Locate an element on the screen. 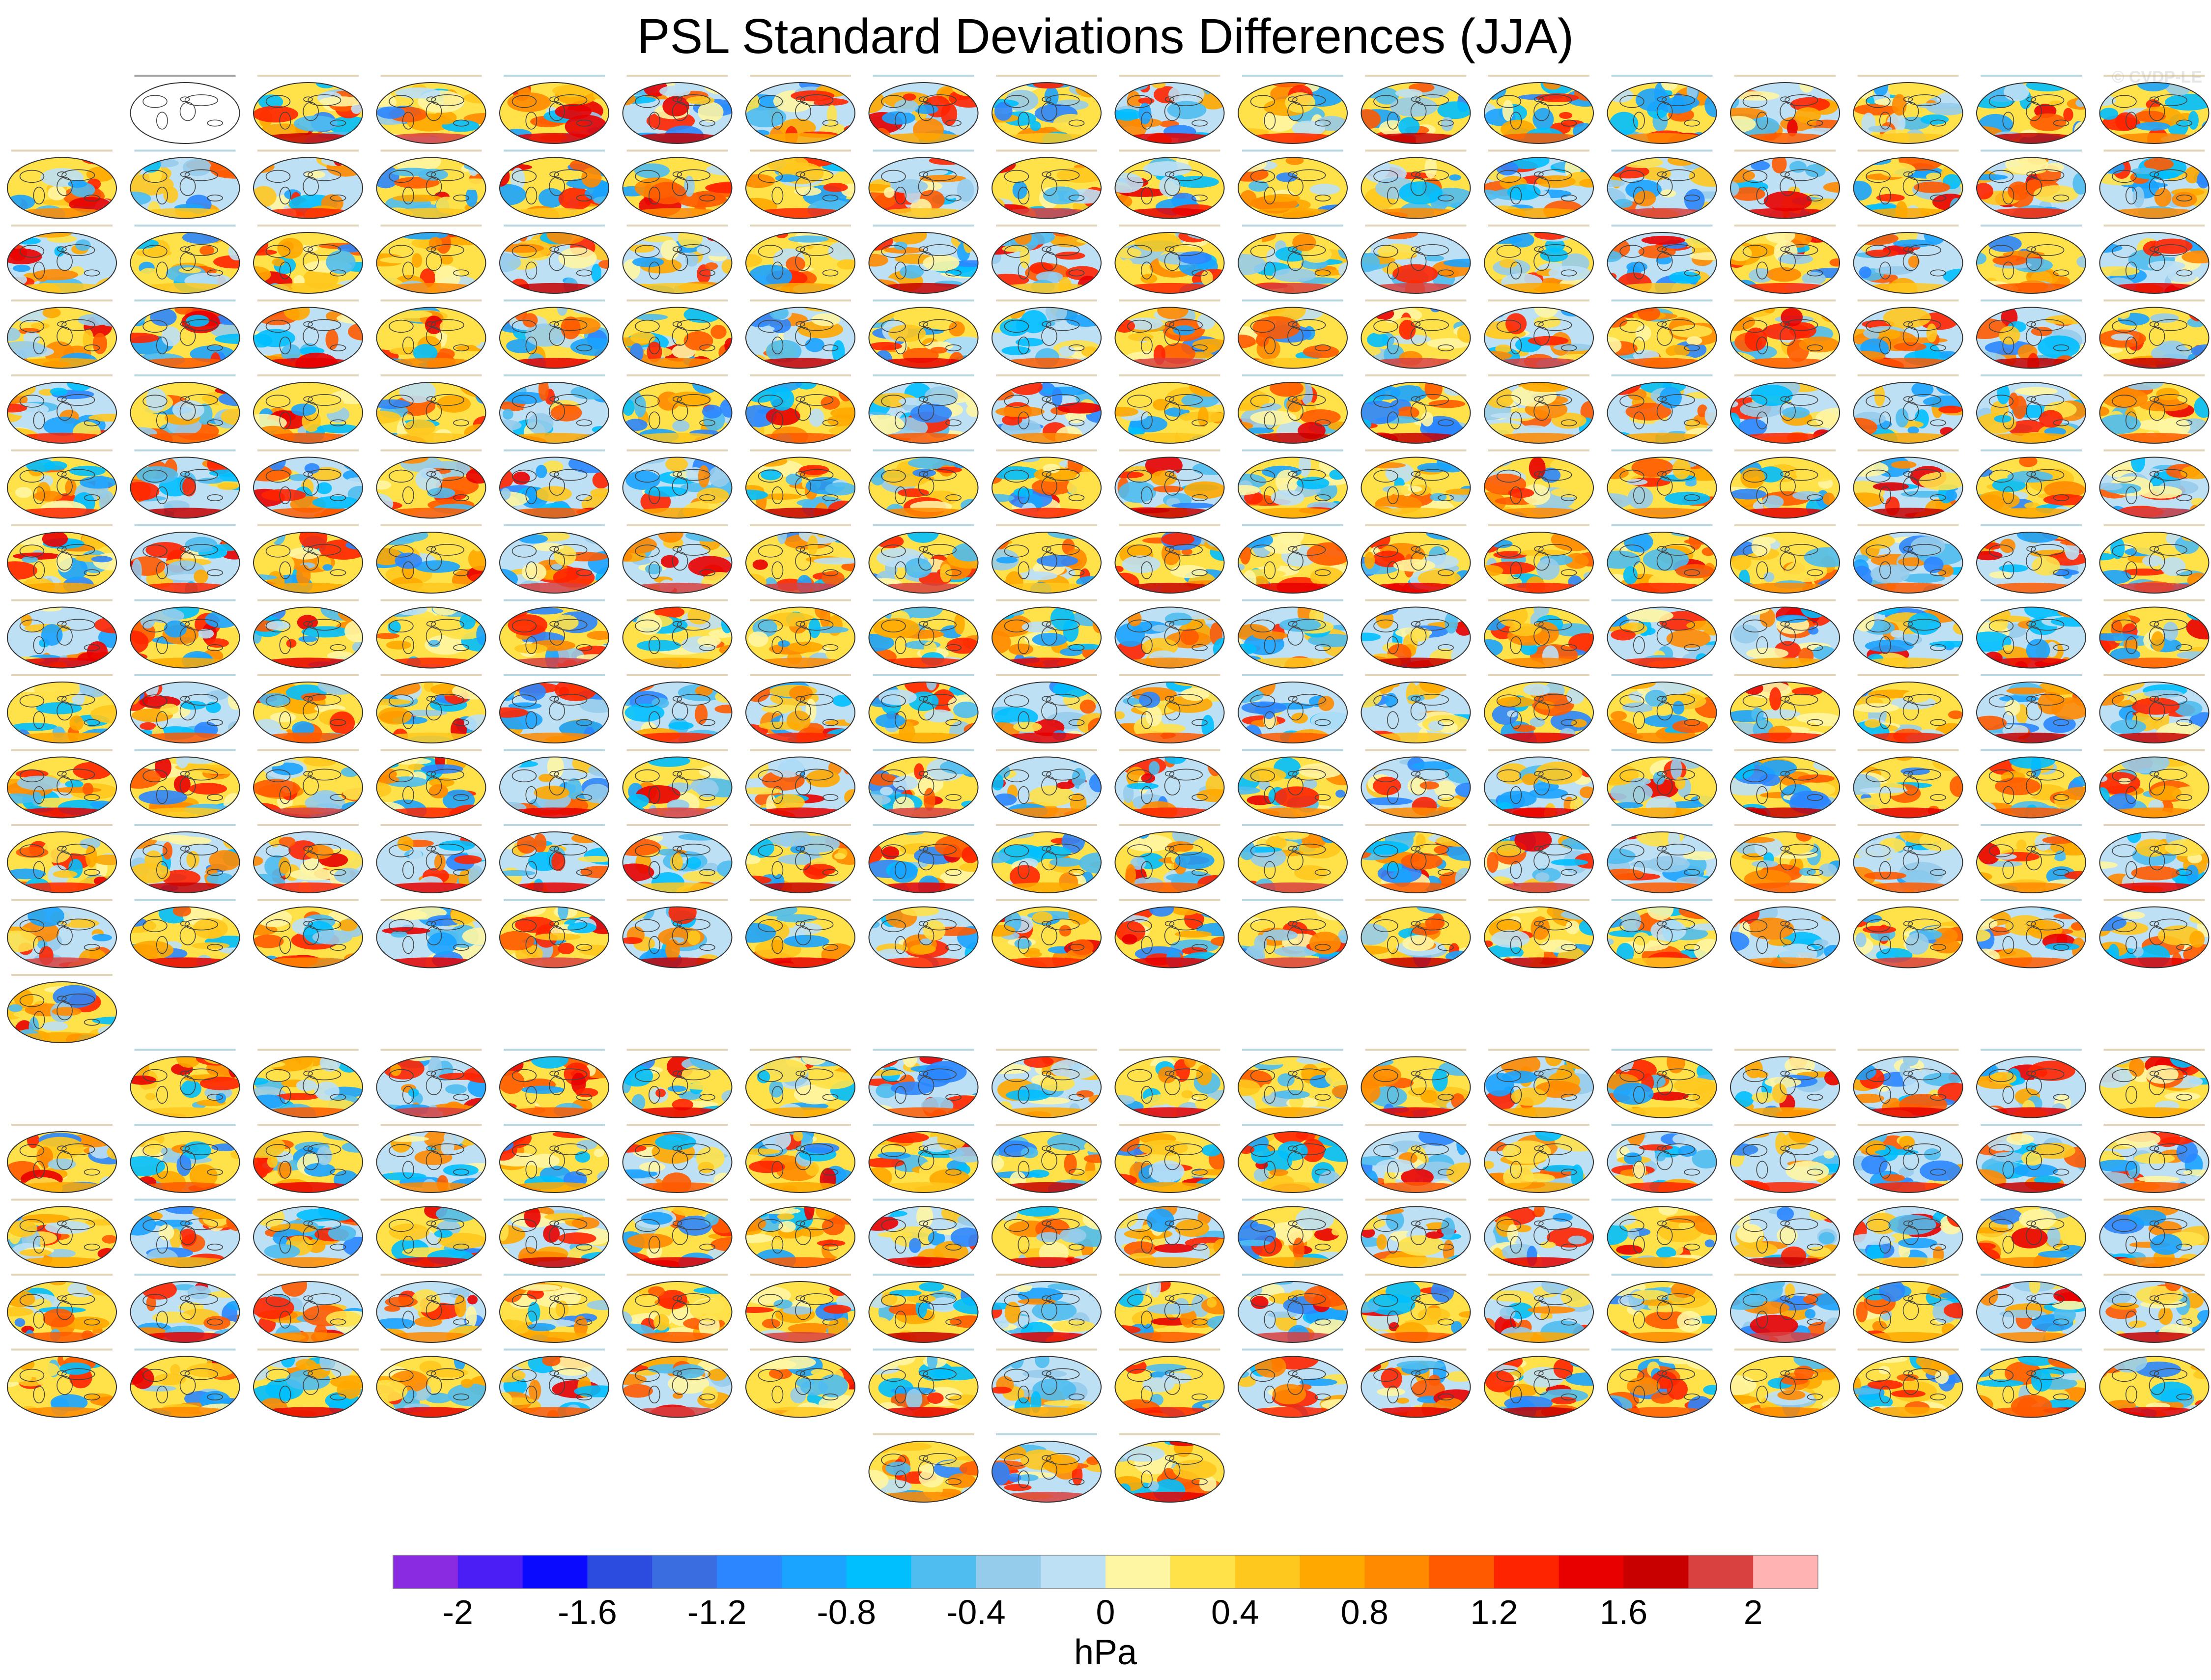 This screenshot has width=2211, height=1680. colorbar-tick-label: 0 is located at coordinates (1105, 1612).